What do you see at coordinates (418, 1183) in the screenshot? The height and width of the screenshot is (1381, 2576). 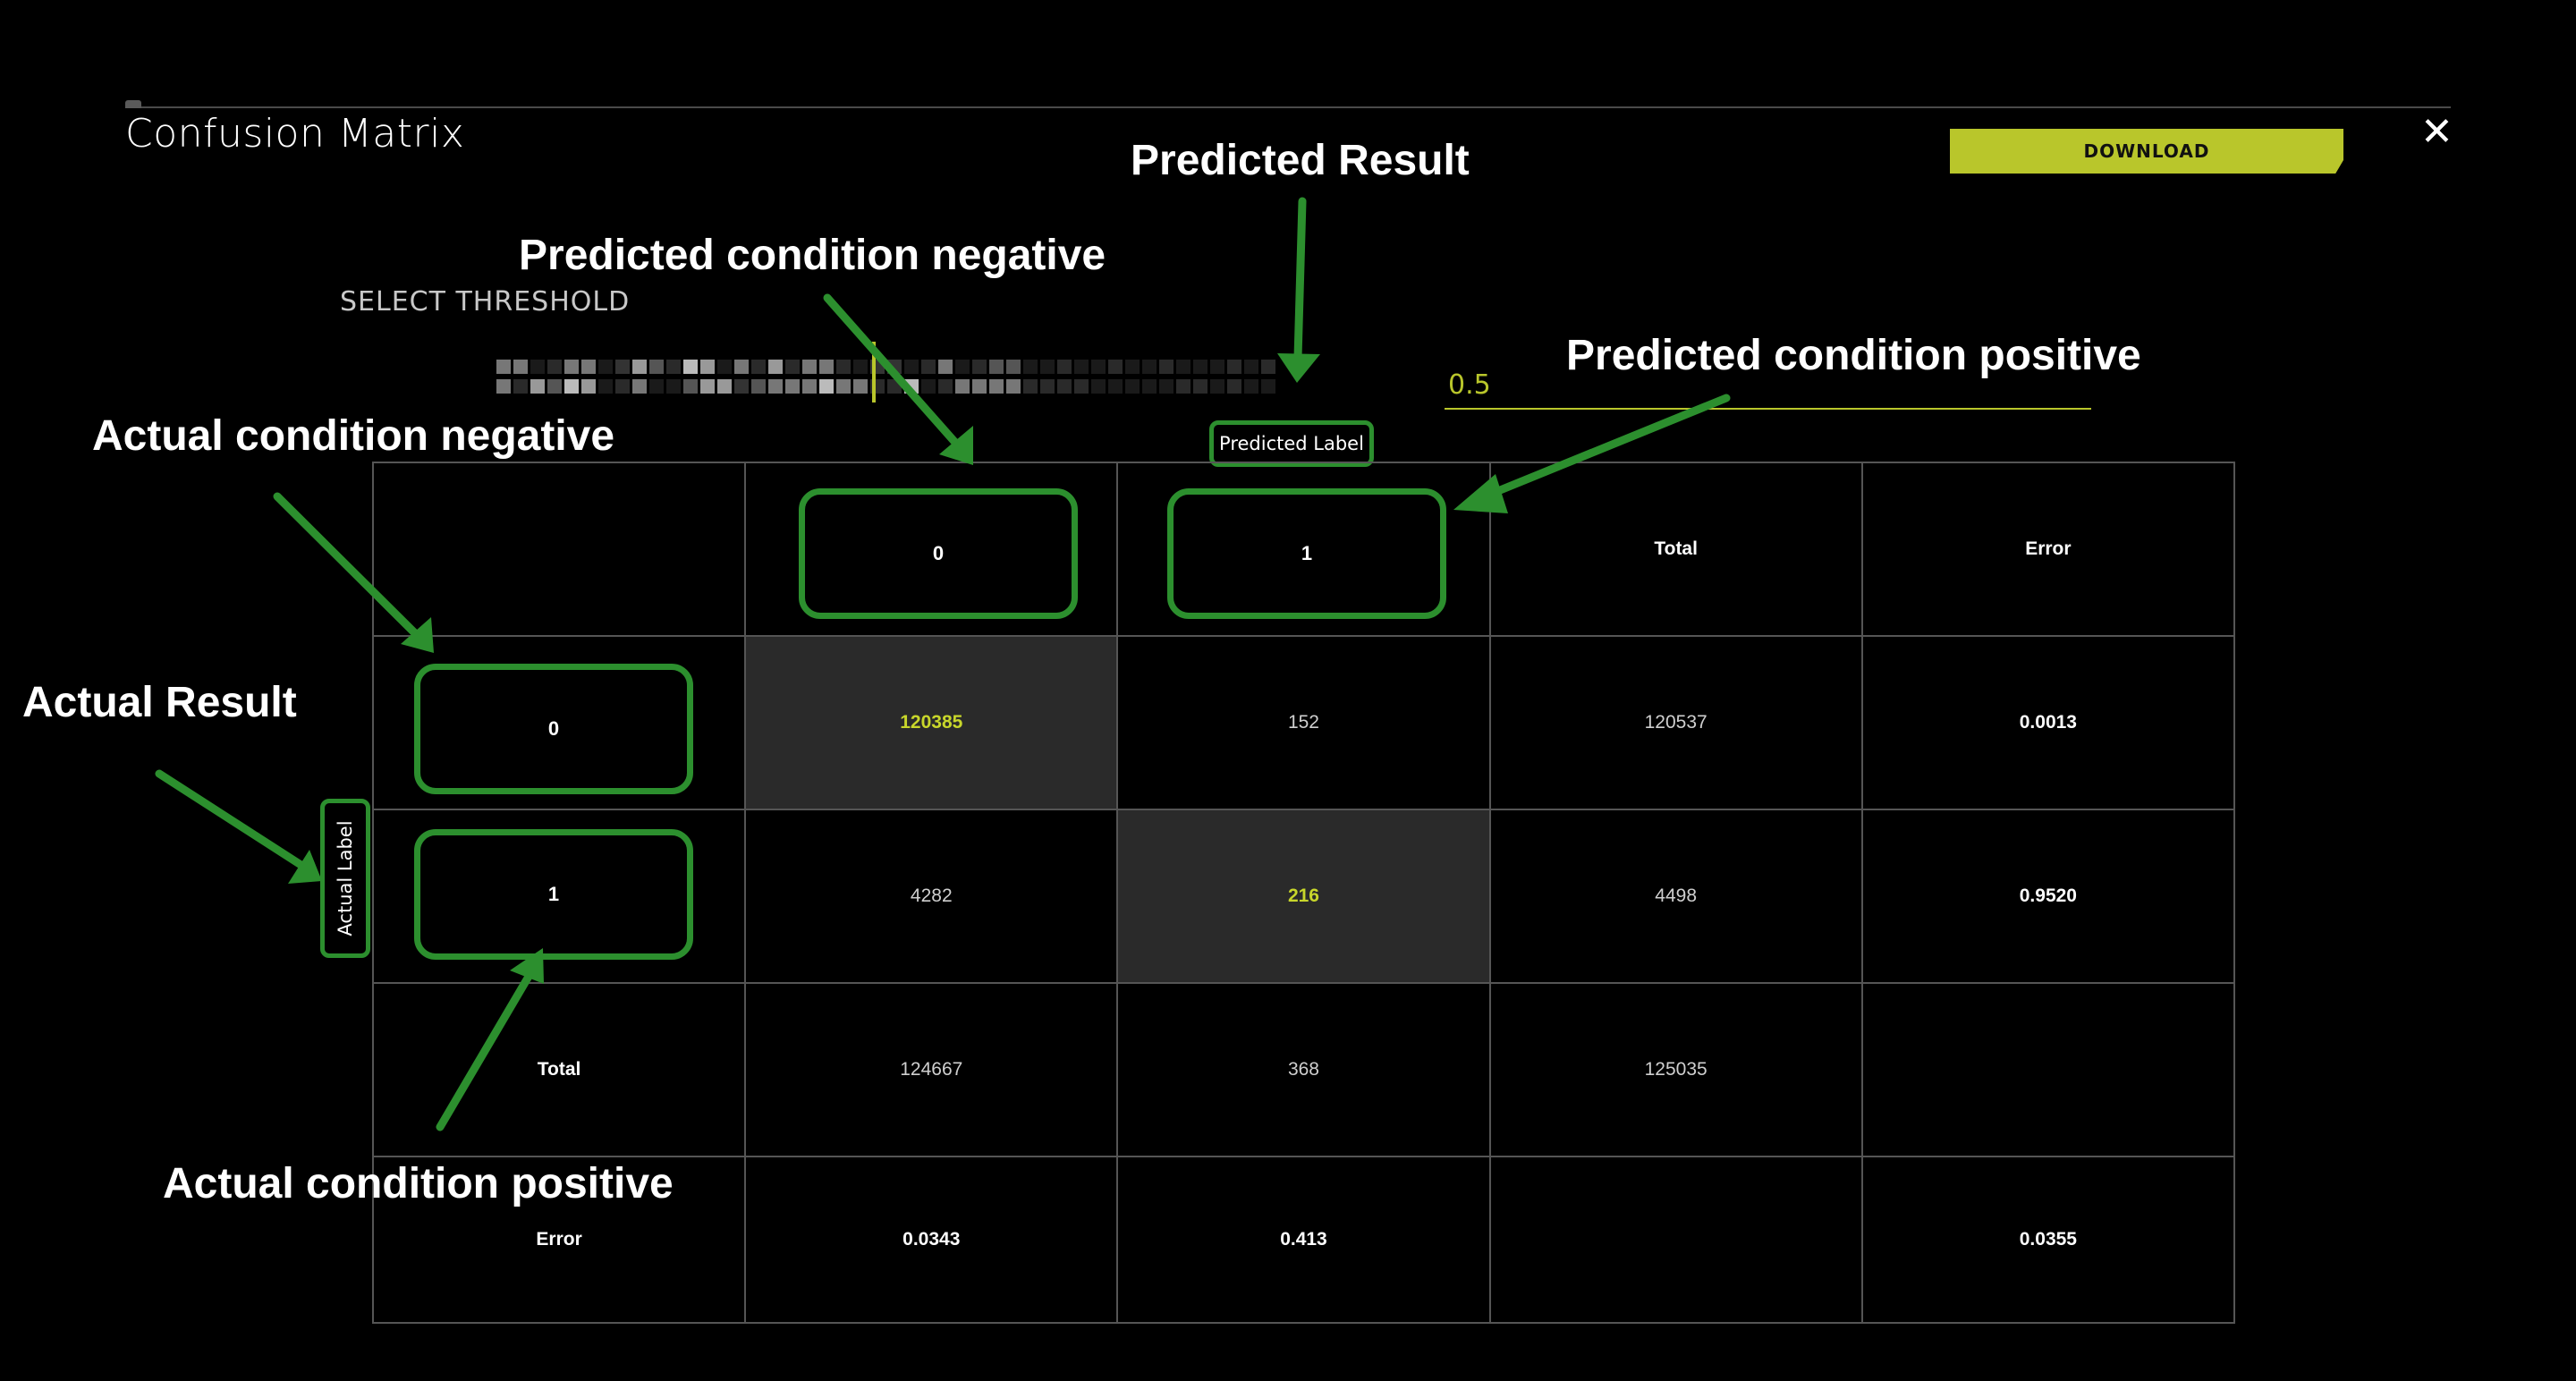 I see `annotation-actual-positive: Actual condition positive` at bounding box center [418, 1183].